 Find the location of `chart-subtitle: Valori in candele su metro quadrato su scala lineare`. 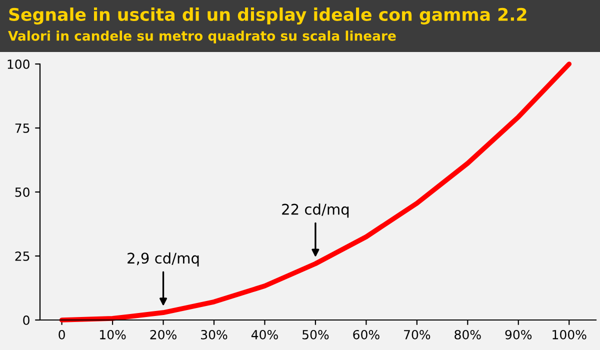

chart-subtitle: Valori in candele su metro quadrato su scala lineare is located at coordinates (202, 37).